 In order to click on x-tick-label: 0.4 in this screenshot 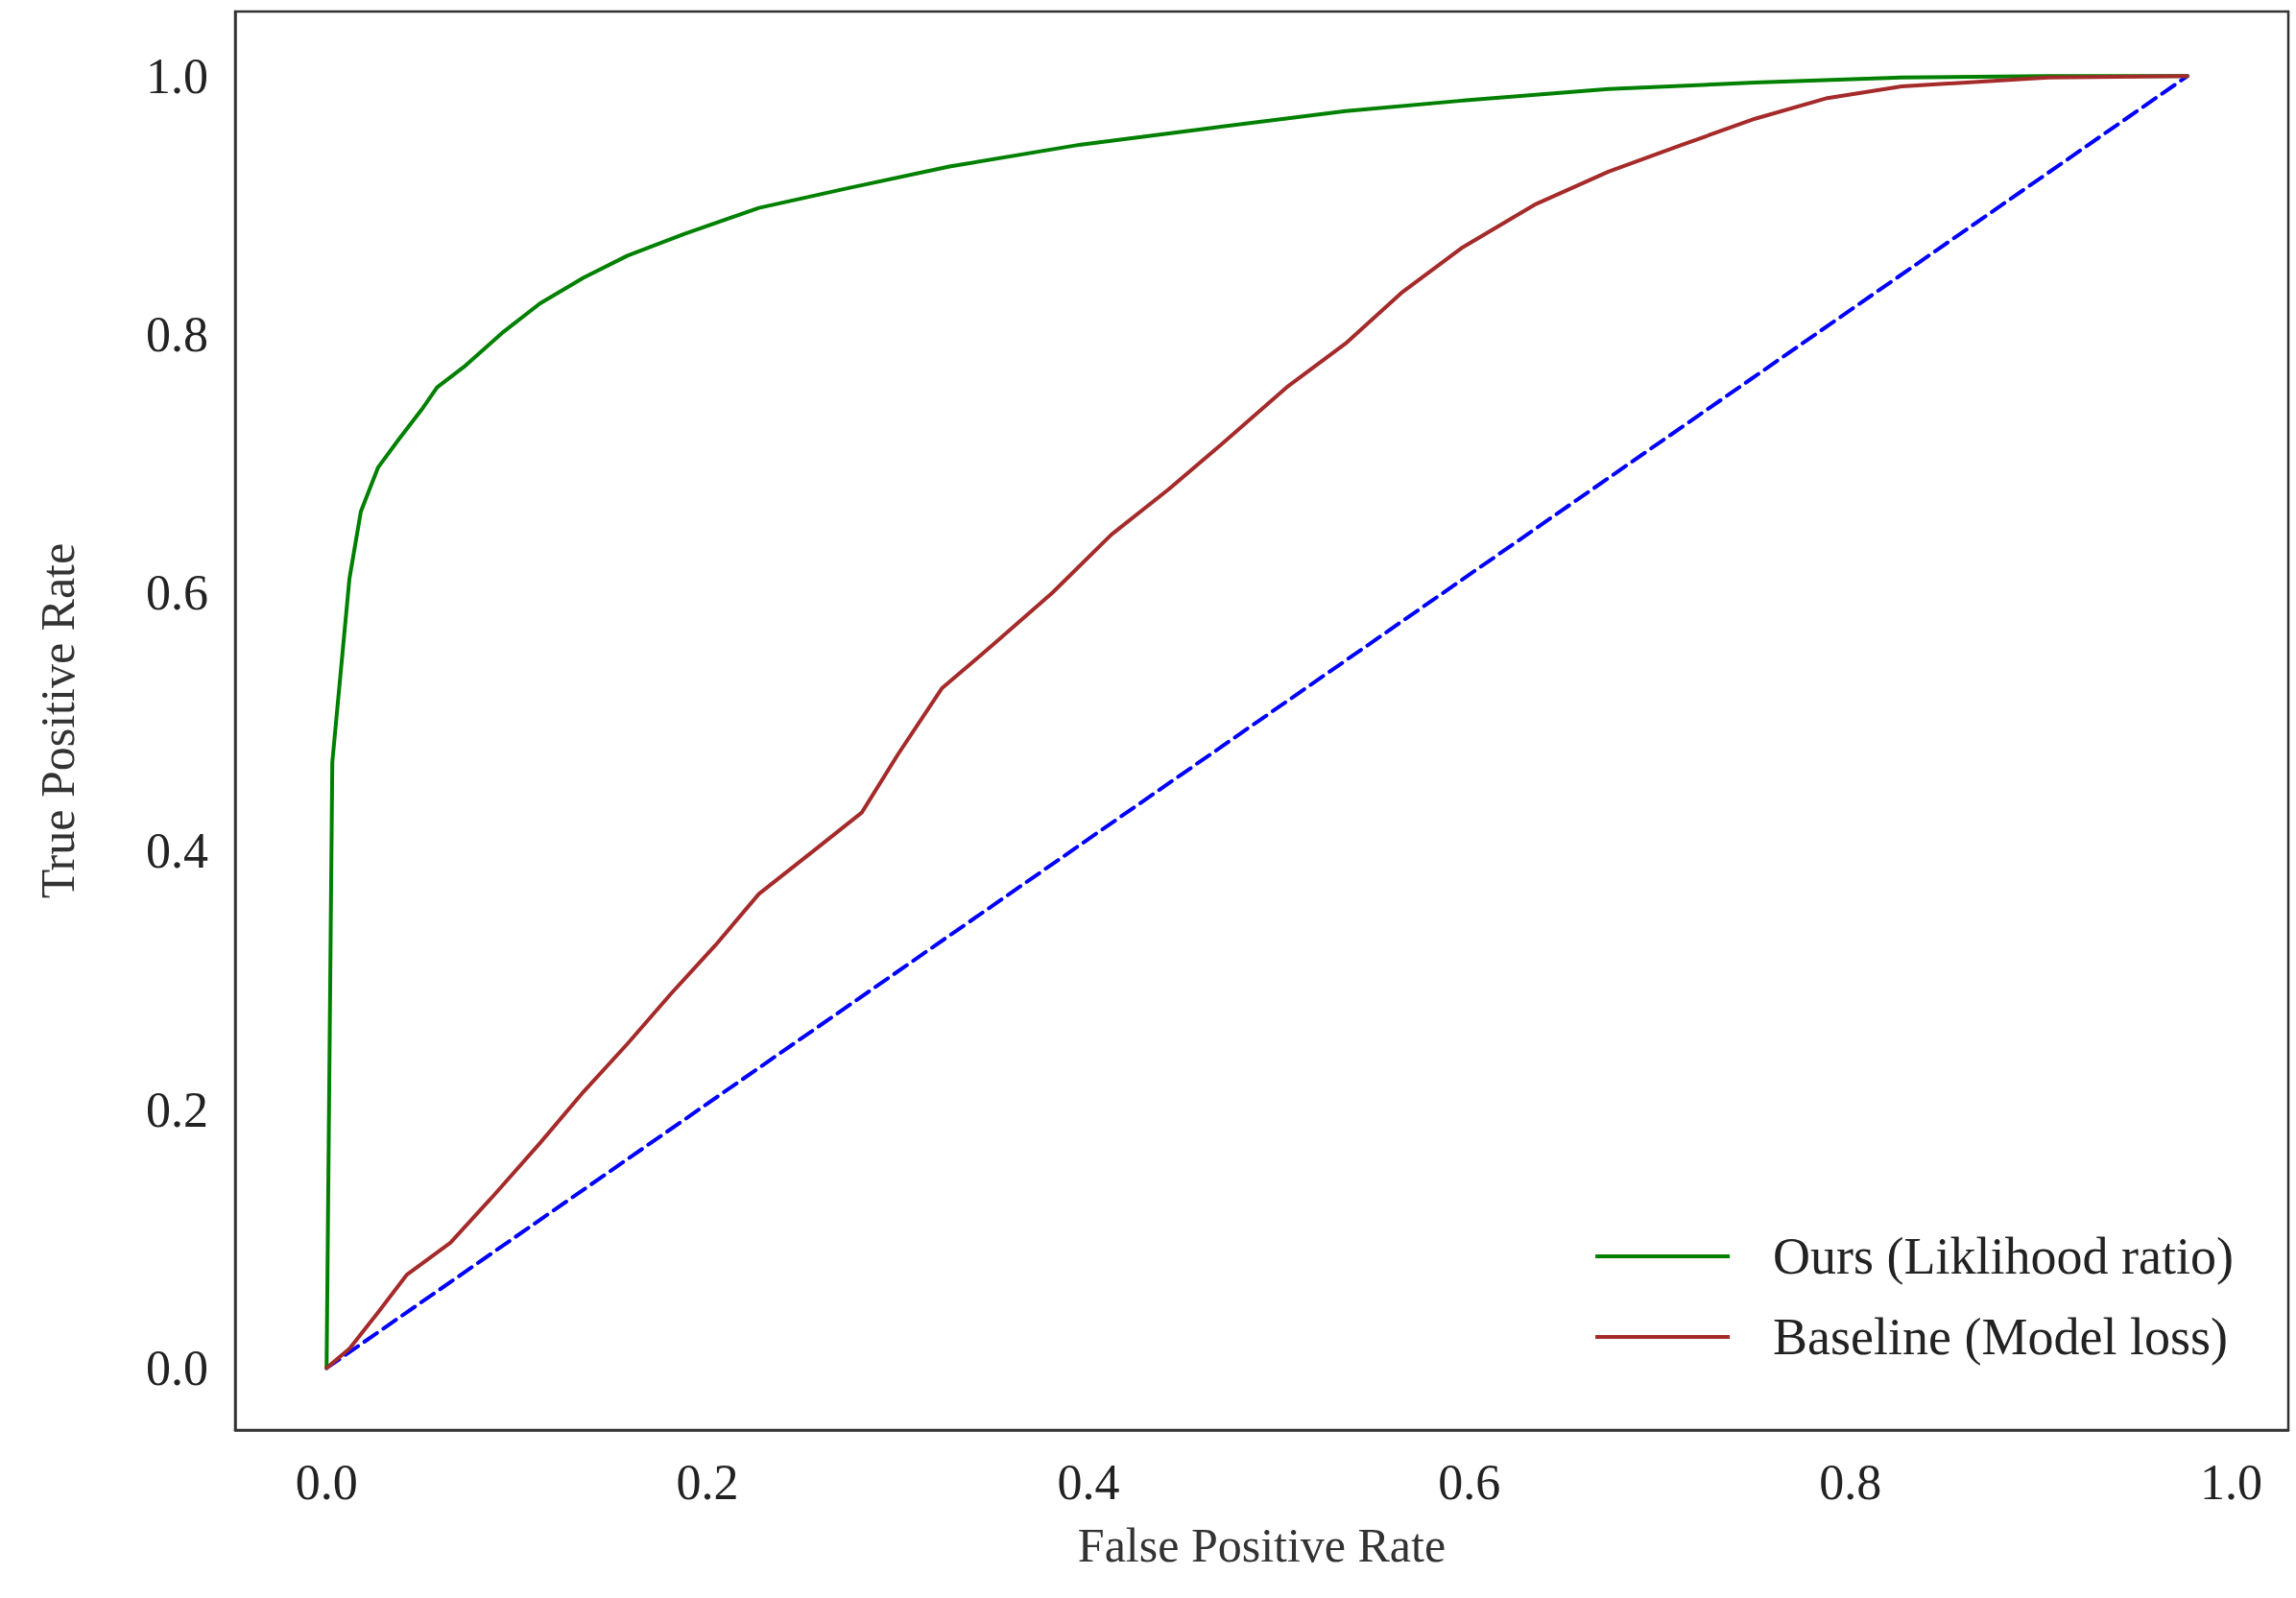, I will do `click(1089, 1482)`.